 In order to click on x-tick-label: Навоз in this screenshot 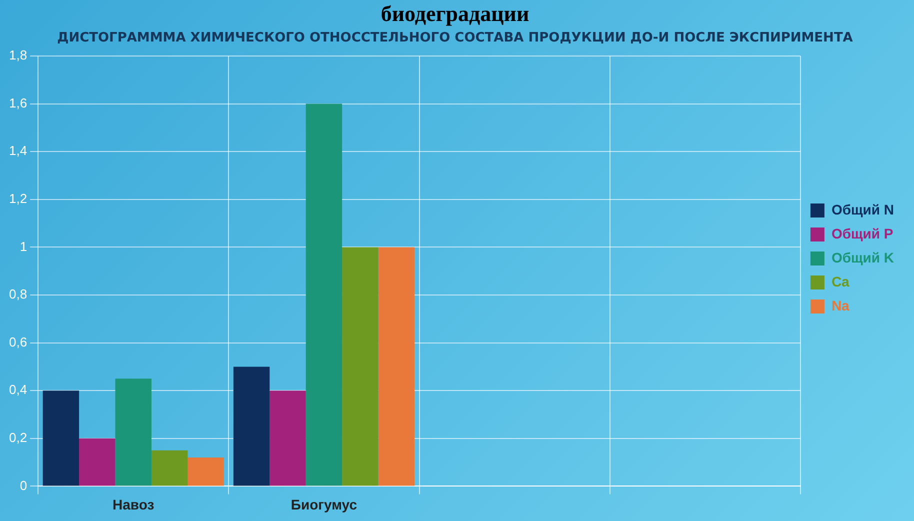, I will do `click(133, 504)`.